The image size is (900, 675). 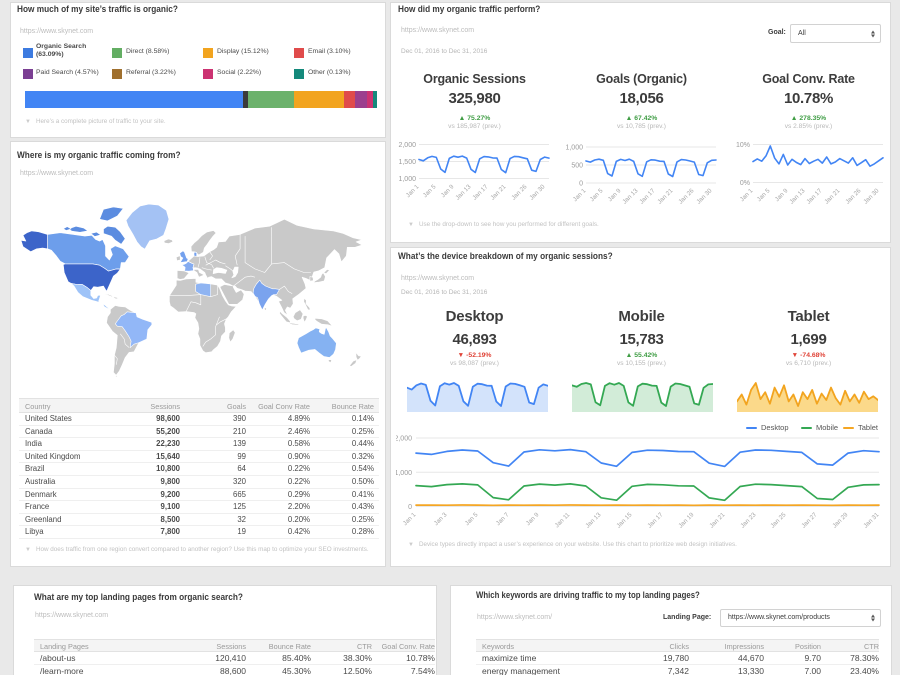 What do you see at coordinates (809, 520) in the screenshot?
I see `svg-text: Jan 27` at bounding box center [809, 520].